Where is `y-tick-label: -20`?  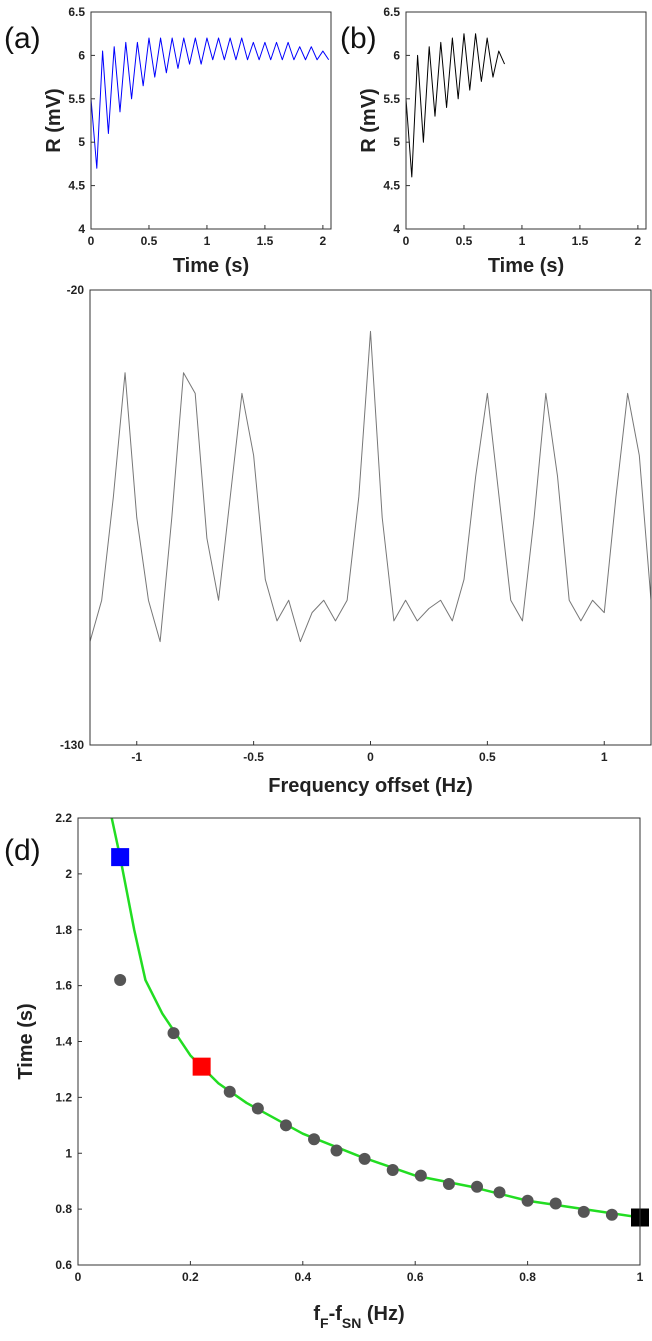 y-tick-label: -20 is located at coordinates (76, 290).